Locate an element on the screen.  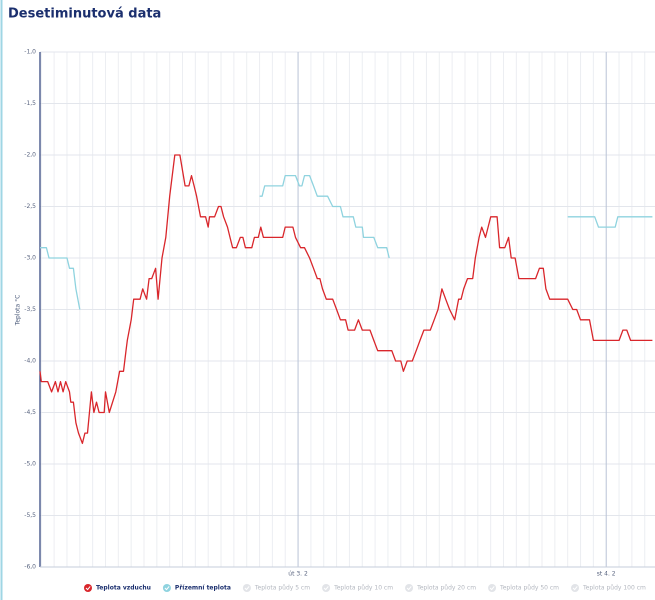
y-tick-label: -5,5 is located at coordinates (30, 515).